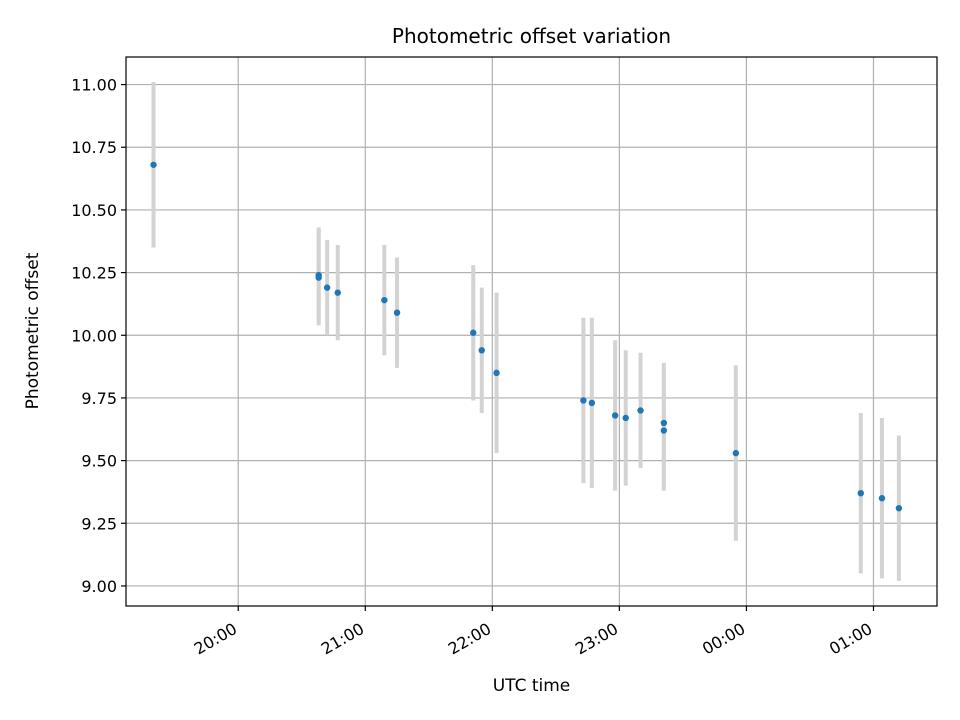 This screenshot has width=960, height=720. Describe the element at coordinates (94, 85) in the screenshot. I see `y-tick-label: 11.00` at that location.